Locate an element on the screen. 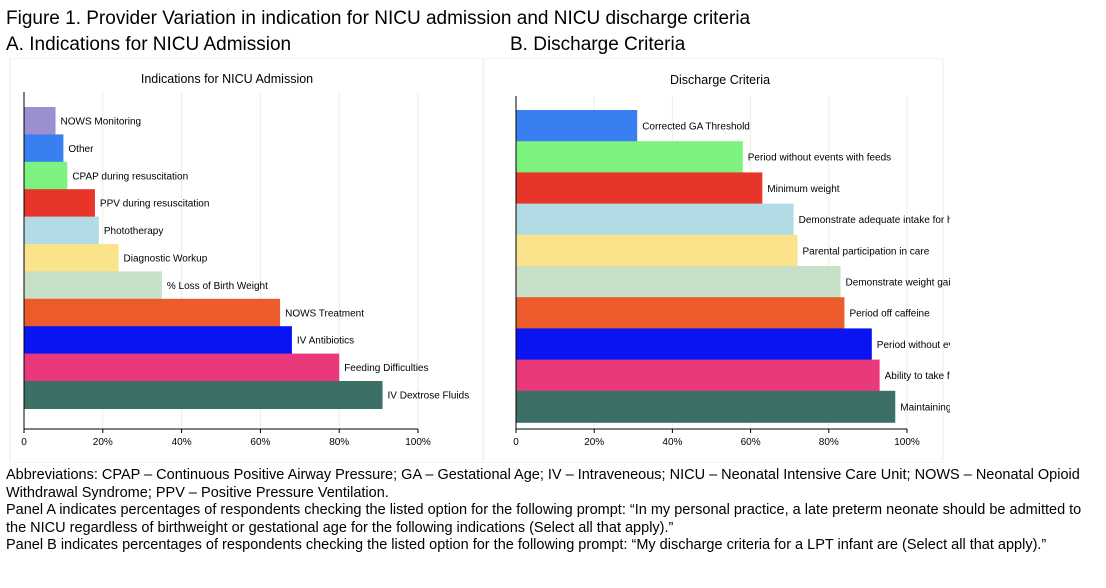  admission-bar-label: Diagnostic Workup is located at coordinates (166, 259).